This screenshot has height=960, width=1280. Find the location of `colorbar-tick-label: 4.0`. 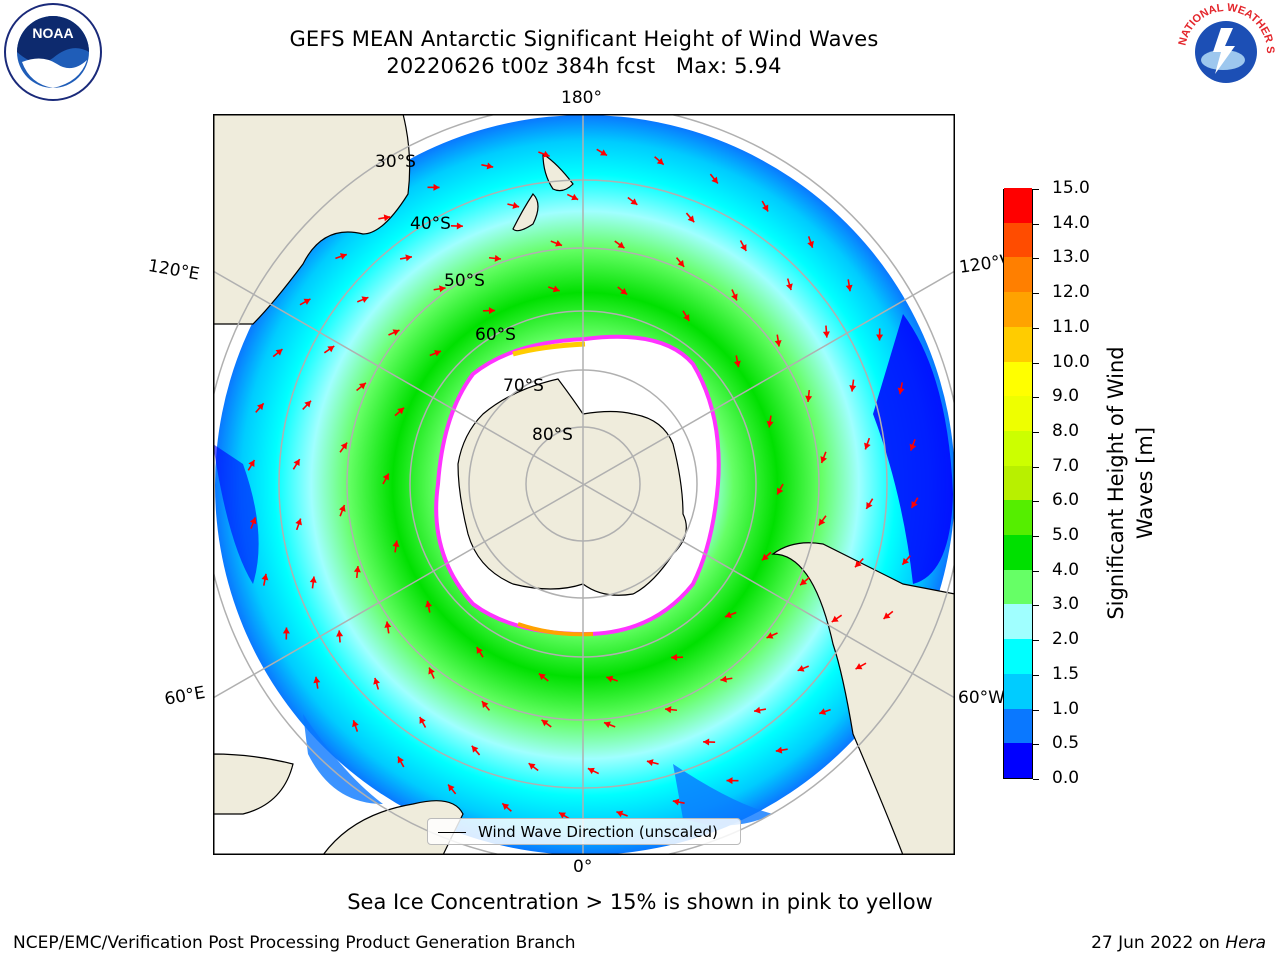

colorbar-tick-label: 4.0 is located at coordinates (1066, 569).